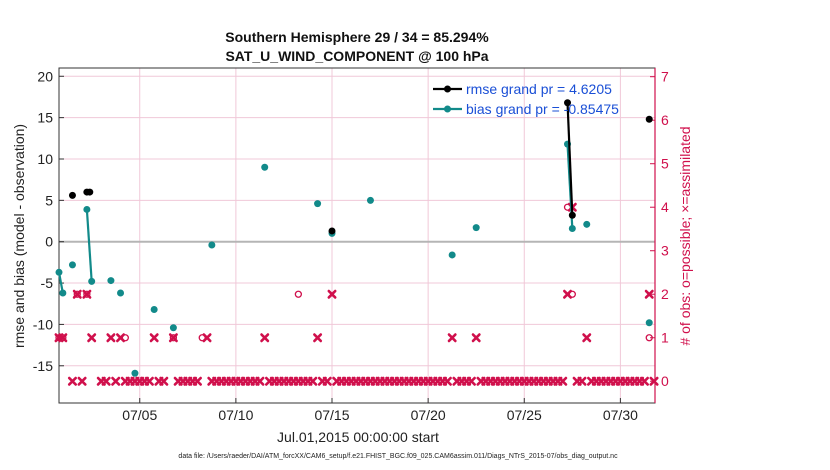  What do you see at coordinates (428, 415) in the screenshot?
I see `x-tick-label: 07/20` at bounding box center [428, 415].